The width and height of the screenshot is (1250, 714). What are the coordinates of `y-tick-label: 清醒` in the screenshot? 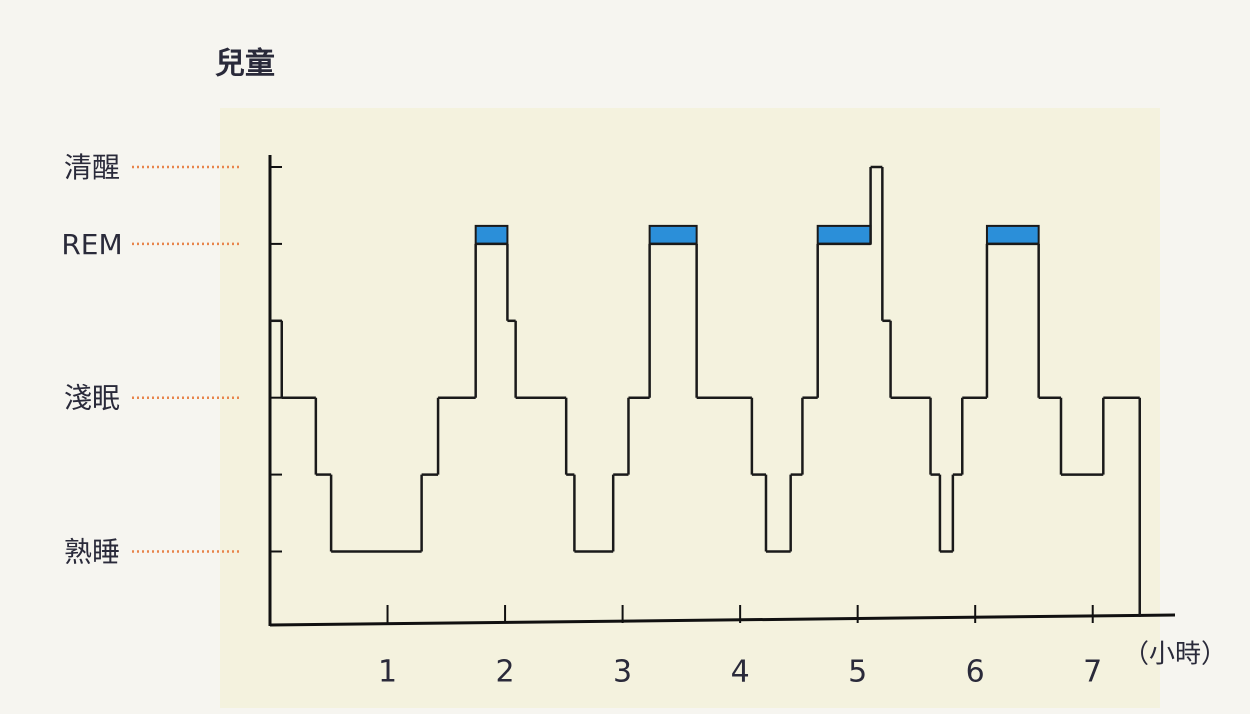 It's located at (92, 167).